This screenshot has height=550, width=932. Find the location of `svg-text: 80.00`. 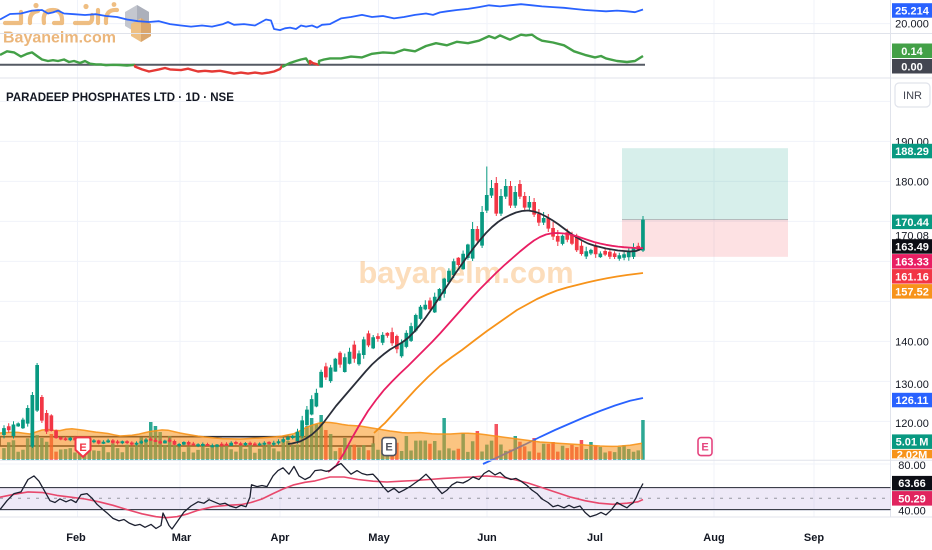

svg-text: 80.00 is located at coordinates (912, 466).